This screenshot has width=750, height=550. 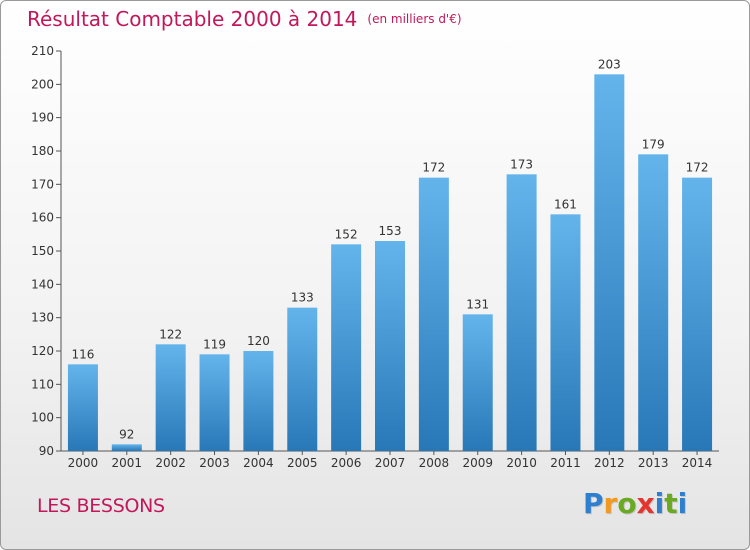 I want to click on bar-2006, so click(x=346, y=347).